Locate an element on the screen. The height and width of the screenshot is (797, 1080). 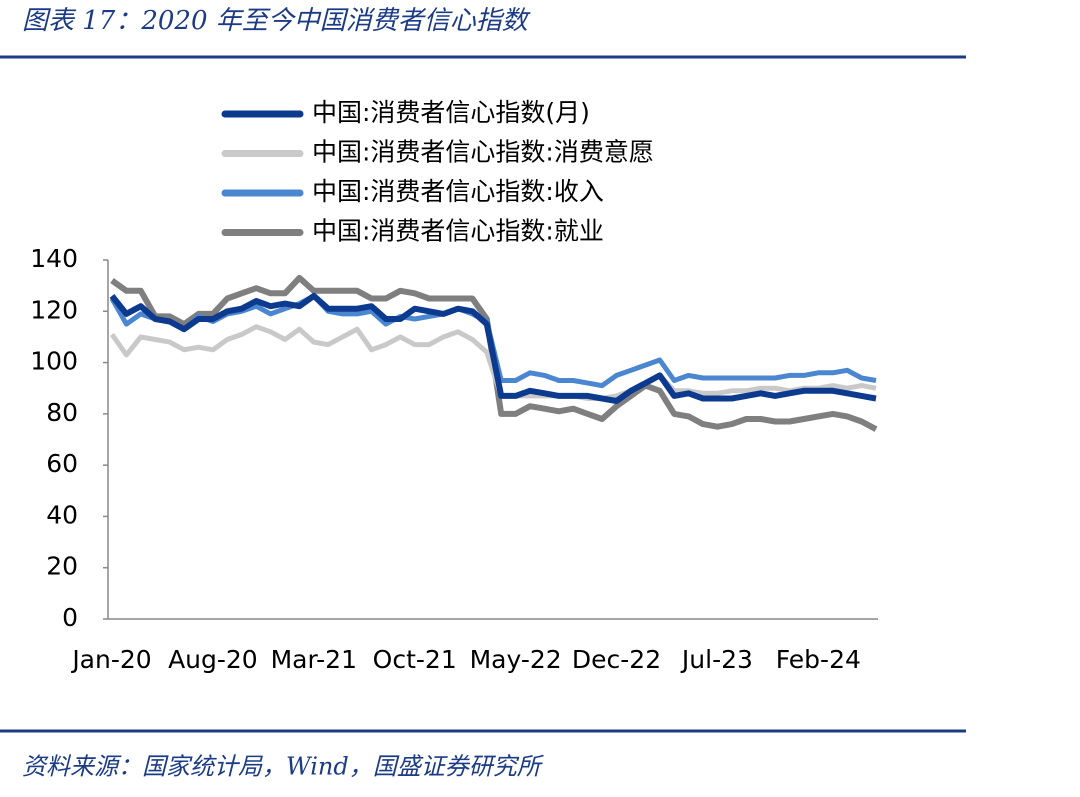
x-tick-label: Jan-20 is located at coordinates (110, 659).